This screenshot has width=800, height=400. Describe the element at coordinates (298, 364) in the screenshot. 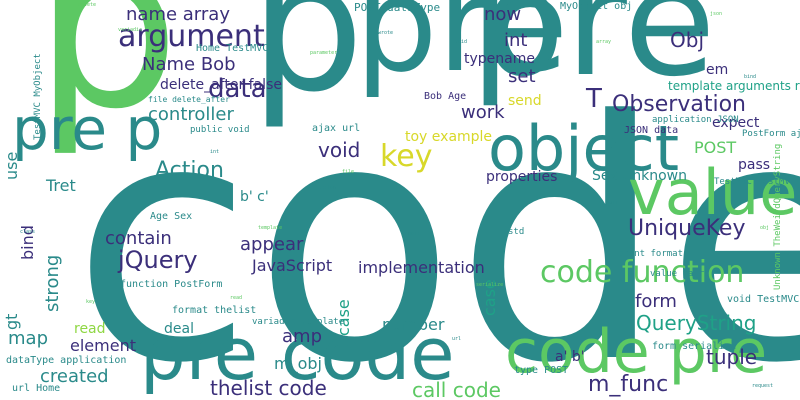

I see `word-read: m_obj` at that location.